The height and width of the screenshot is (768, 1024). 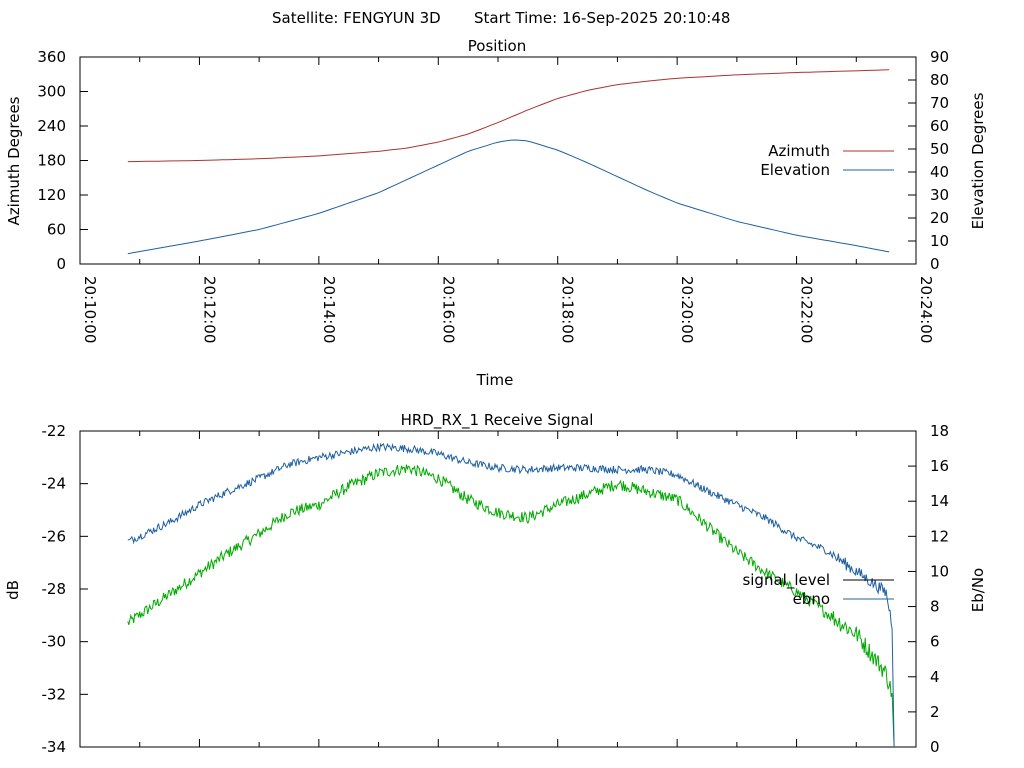 What do you see at coordinates (508, 197) in the screenshot?
I see `series-line-elevation` at bounding box center [508, 197].